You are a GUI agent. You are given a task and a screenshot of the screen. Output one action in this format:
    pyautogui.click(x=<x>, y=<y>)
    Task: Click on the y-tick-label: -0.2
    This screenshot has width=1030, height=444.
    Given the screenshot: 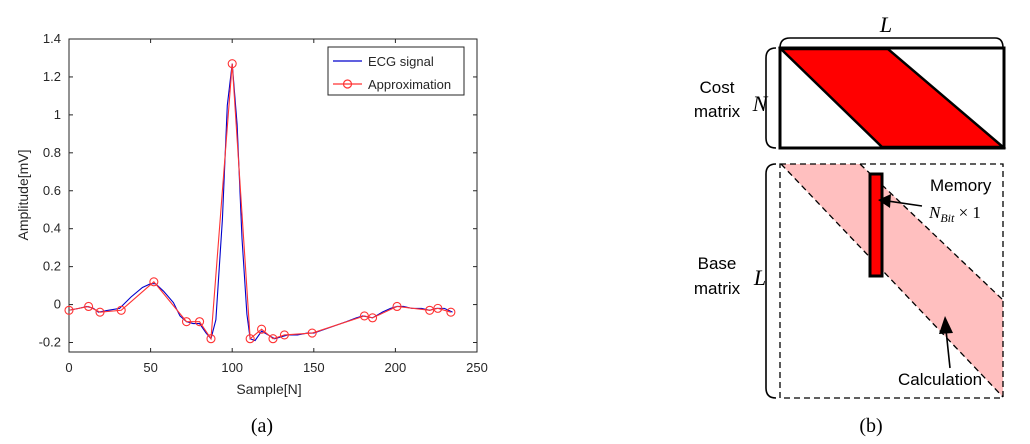 What is the action you would take?
    pyautogui.click(x=50, y=342)
    